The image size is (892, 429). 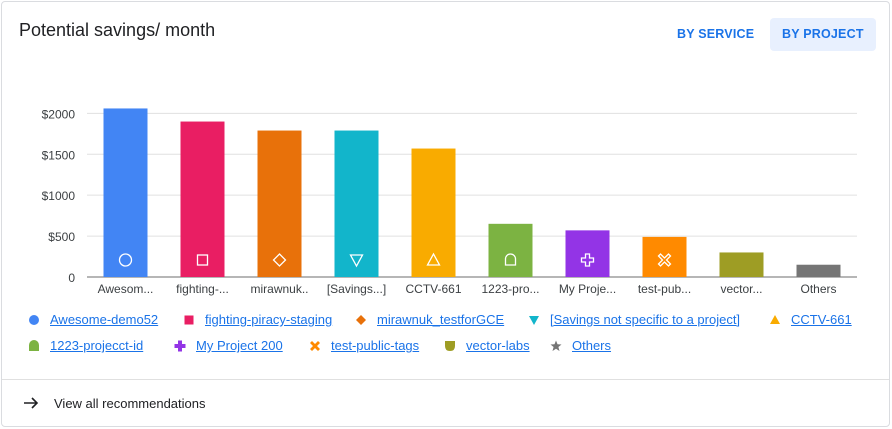 What do you see at coordinates (441, 319) in the screenshot?
I see `legend-label: mirawnuk_testforGCE` at bounding box center [441, 319].